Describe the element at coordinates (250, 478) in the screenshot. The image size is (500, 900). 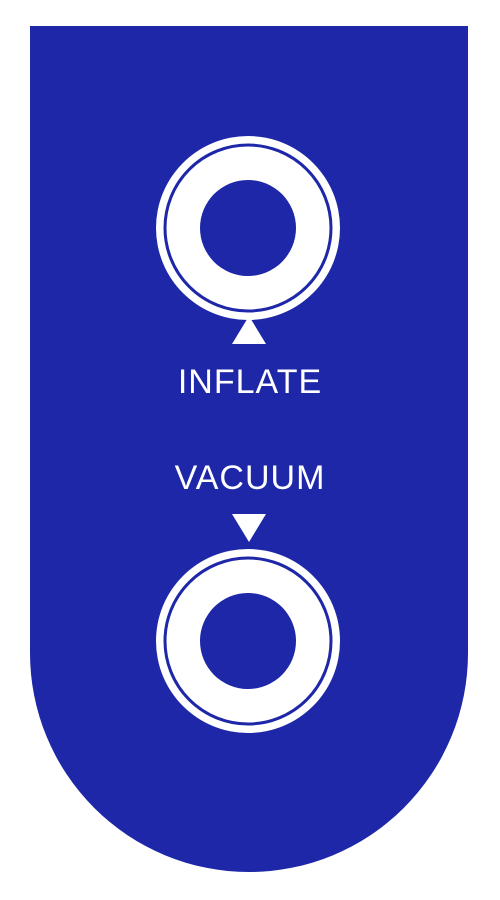
I see `vacuum-label: VACUUM` at that location.